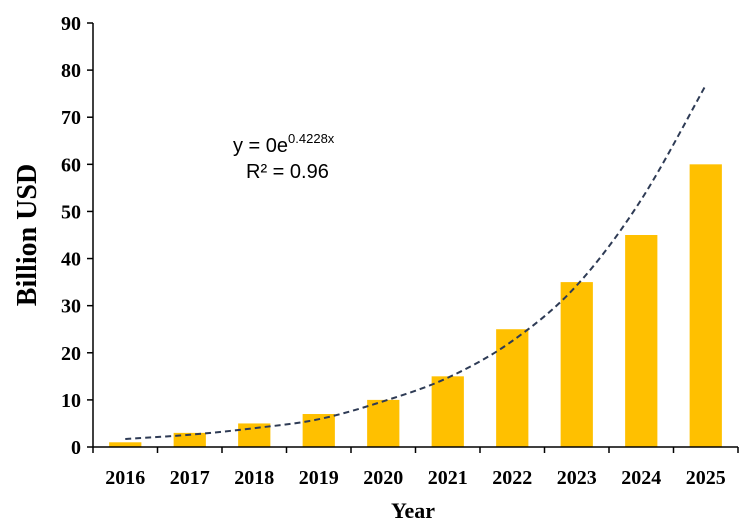  Describe the element at coordinates (447, 411) in the screenshot. I see `bar-2021` at that location.